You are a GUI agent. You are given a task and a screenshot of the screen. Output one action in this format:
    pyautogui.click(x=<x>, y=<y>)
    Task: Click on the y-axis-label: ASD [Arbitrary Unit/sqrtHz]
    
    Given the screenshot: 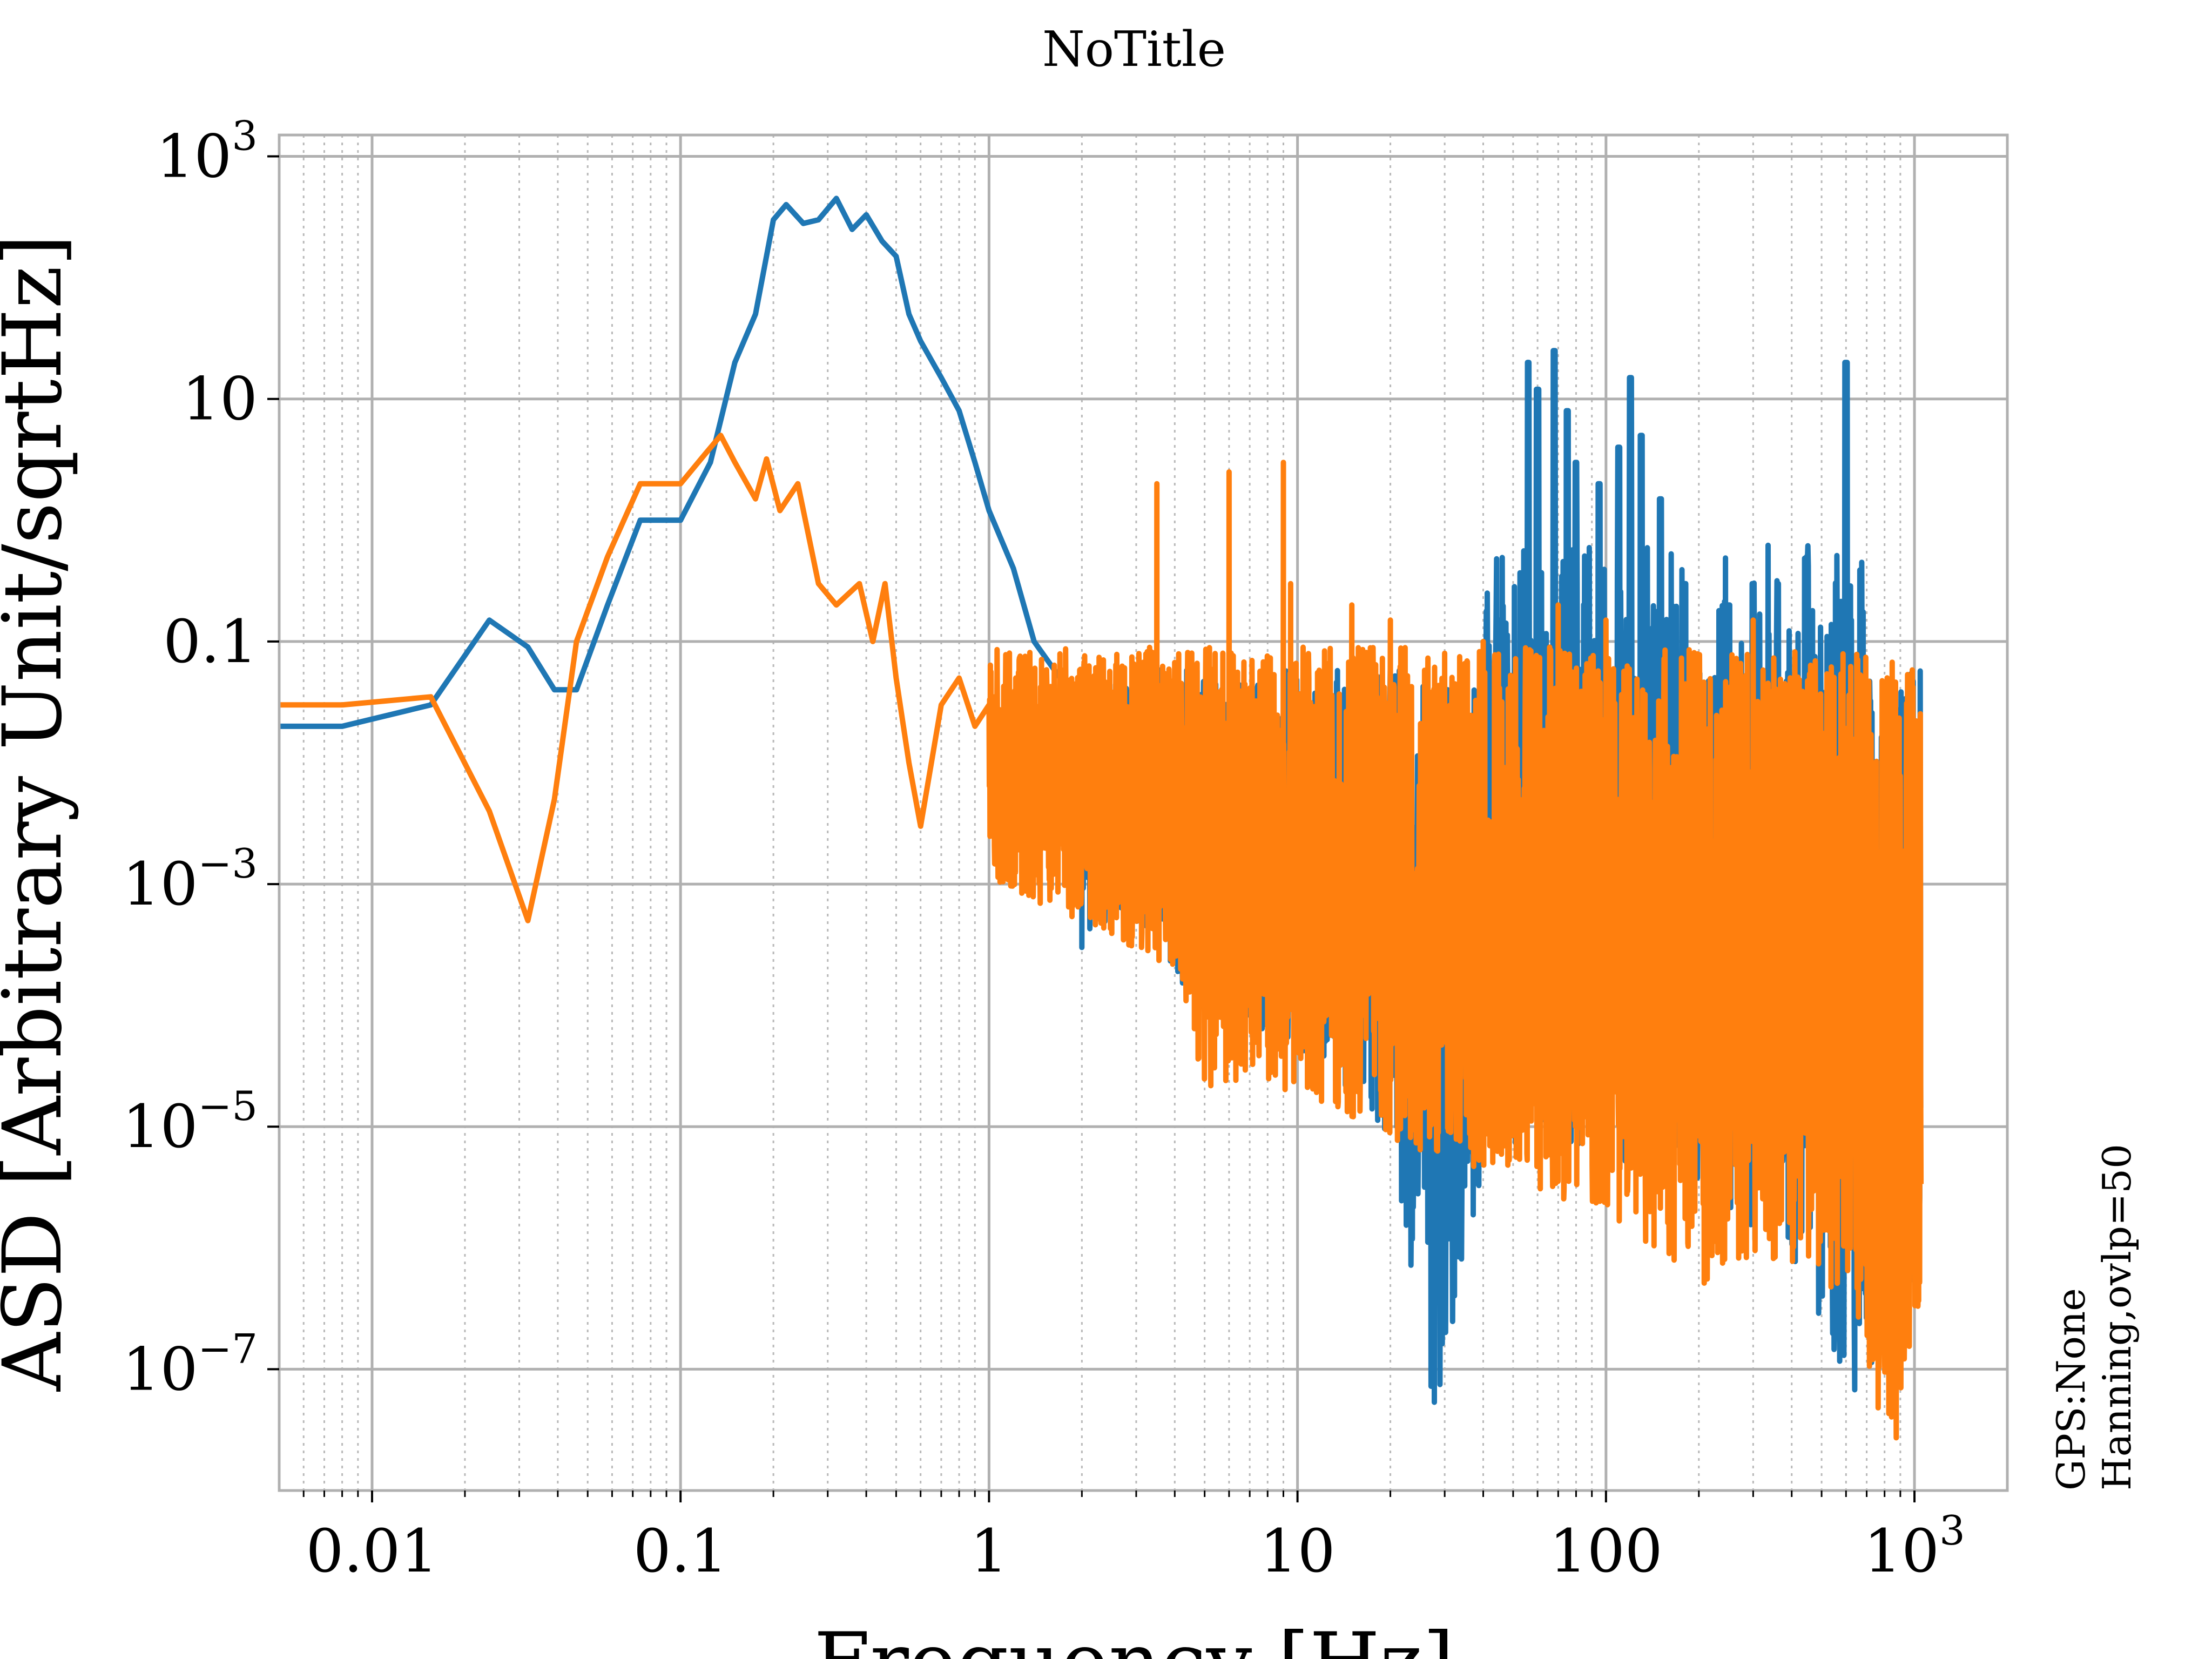 What is the action you would take?
    pyautogui.click(x=40, y=813)
    